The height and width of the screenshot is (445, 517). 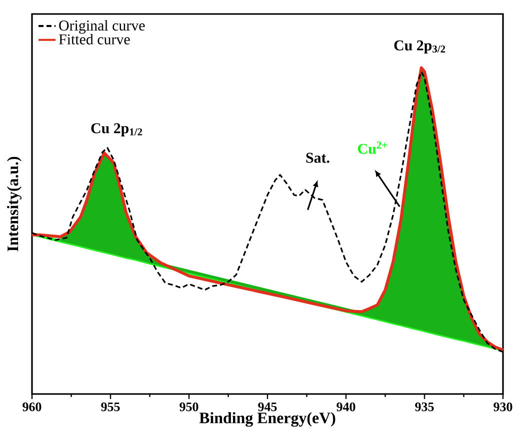 I want to click on legend-label: Original curve, so click(x=102, y=27).